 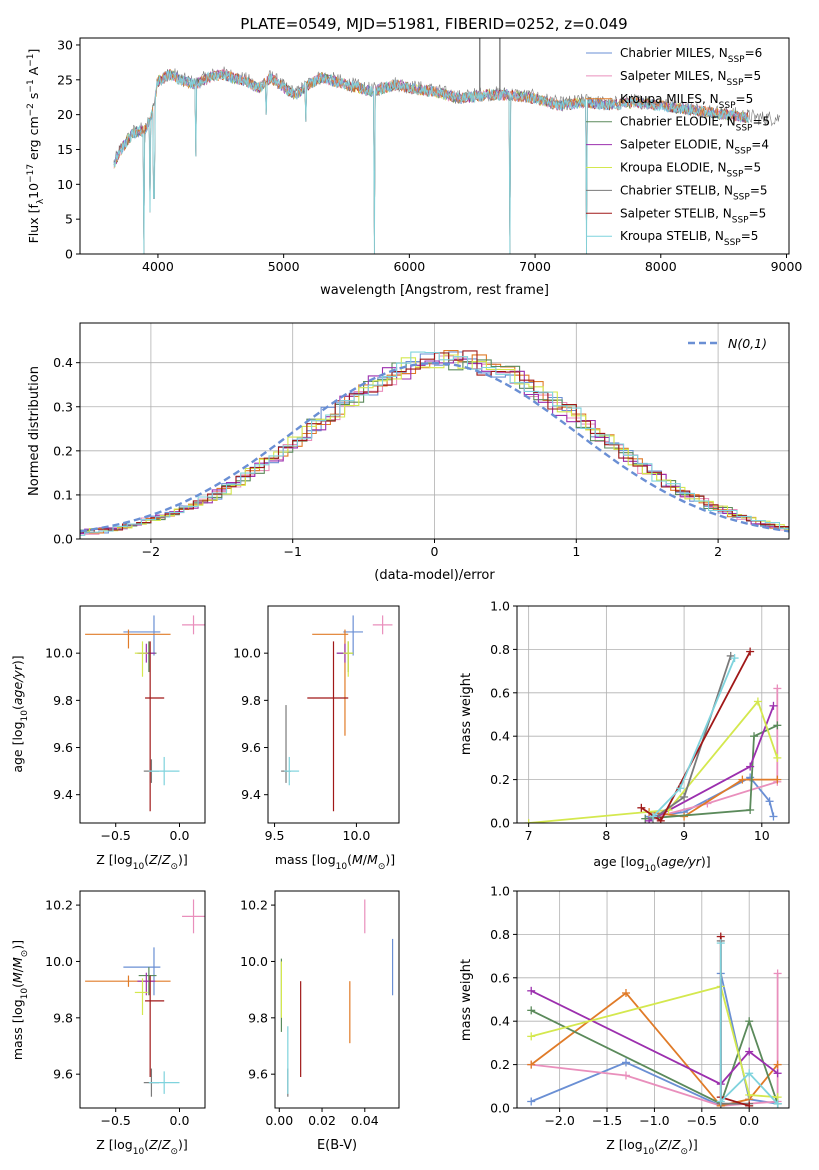 I want to click on text-span: age/yr, so click(x=681, y=861).